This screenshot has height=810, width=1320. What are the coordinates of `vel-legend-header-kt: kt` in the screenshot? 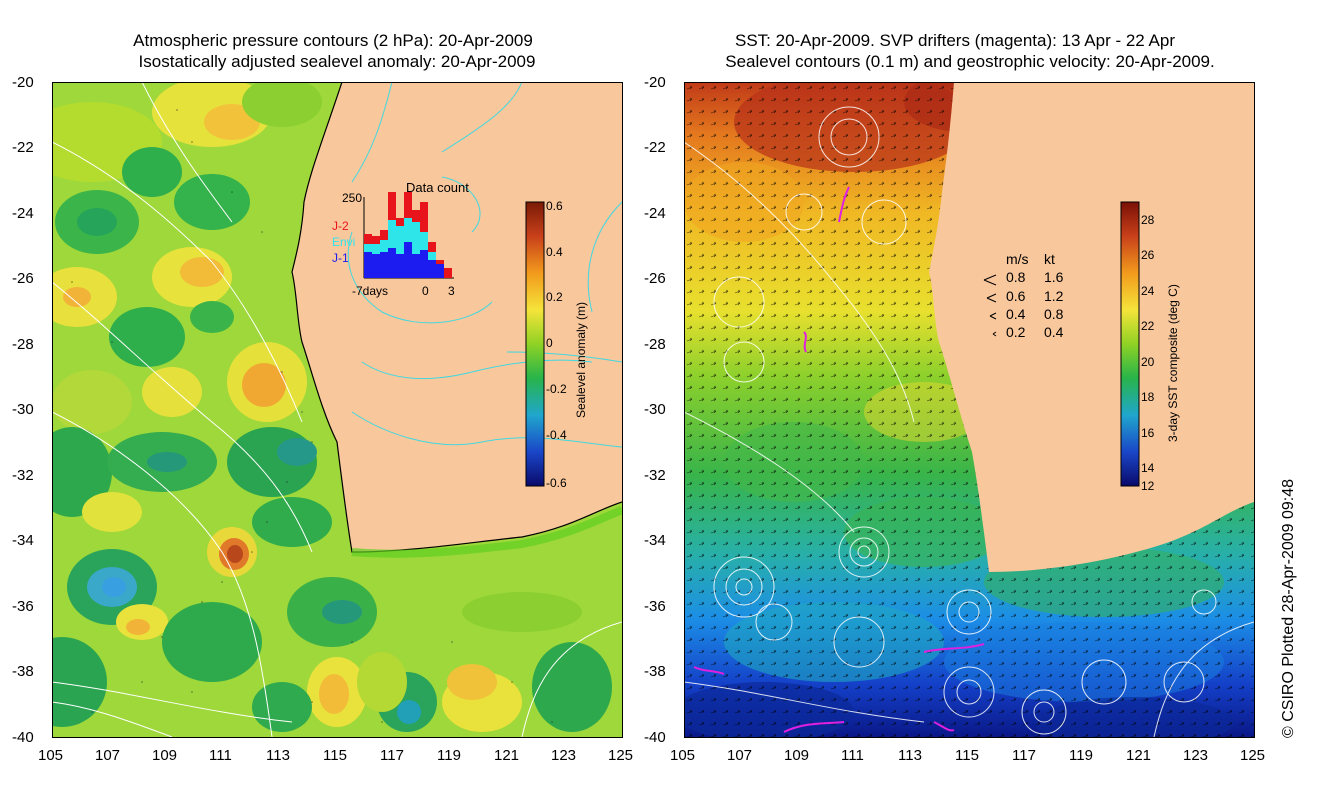 It's located at (1049, 259).